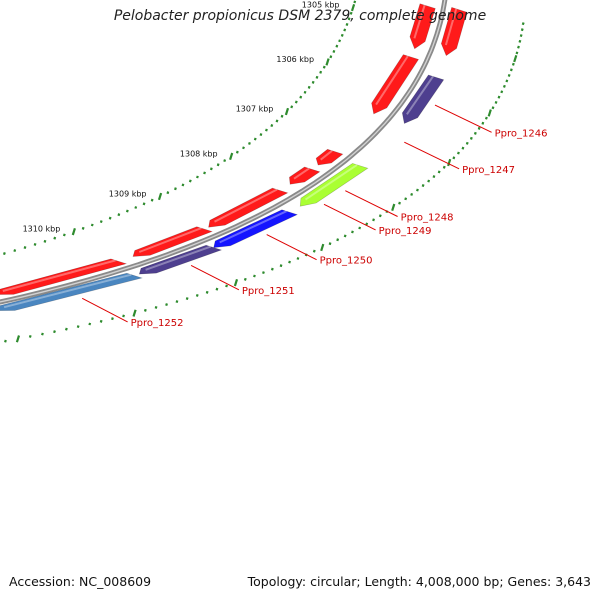 The height and width of the screenshot is (600, 600). What do you see at coordinates (199, 153) in the screenshot?
I see `kbp-tick-label: 1308 kbp` at bounding box center [199, 153].